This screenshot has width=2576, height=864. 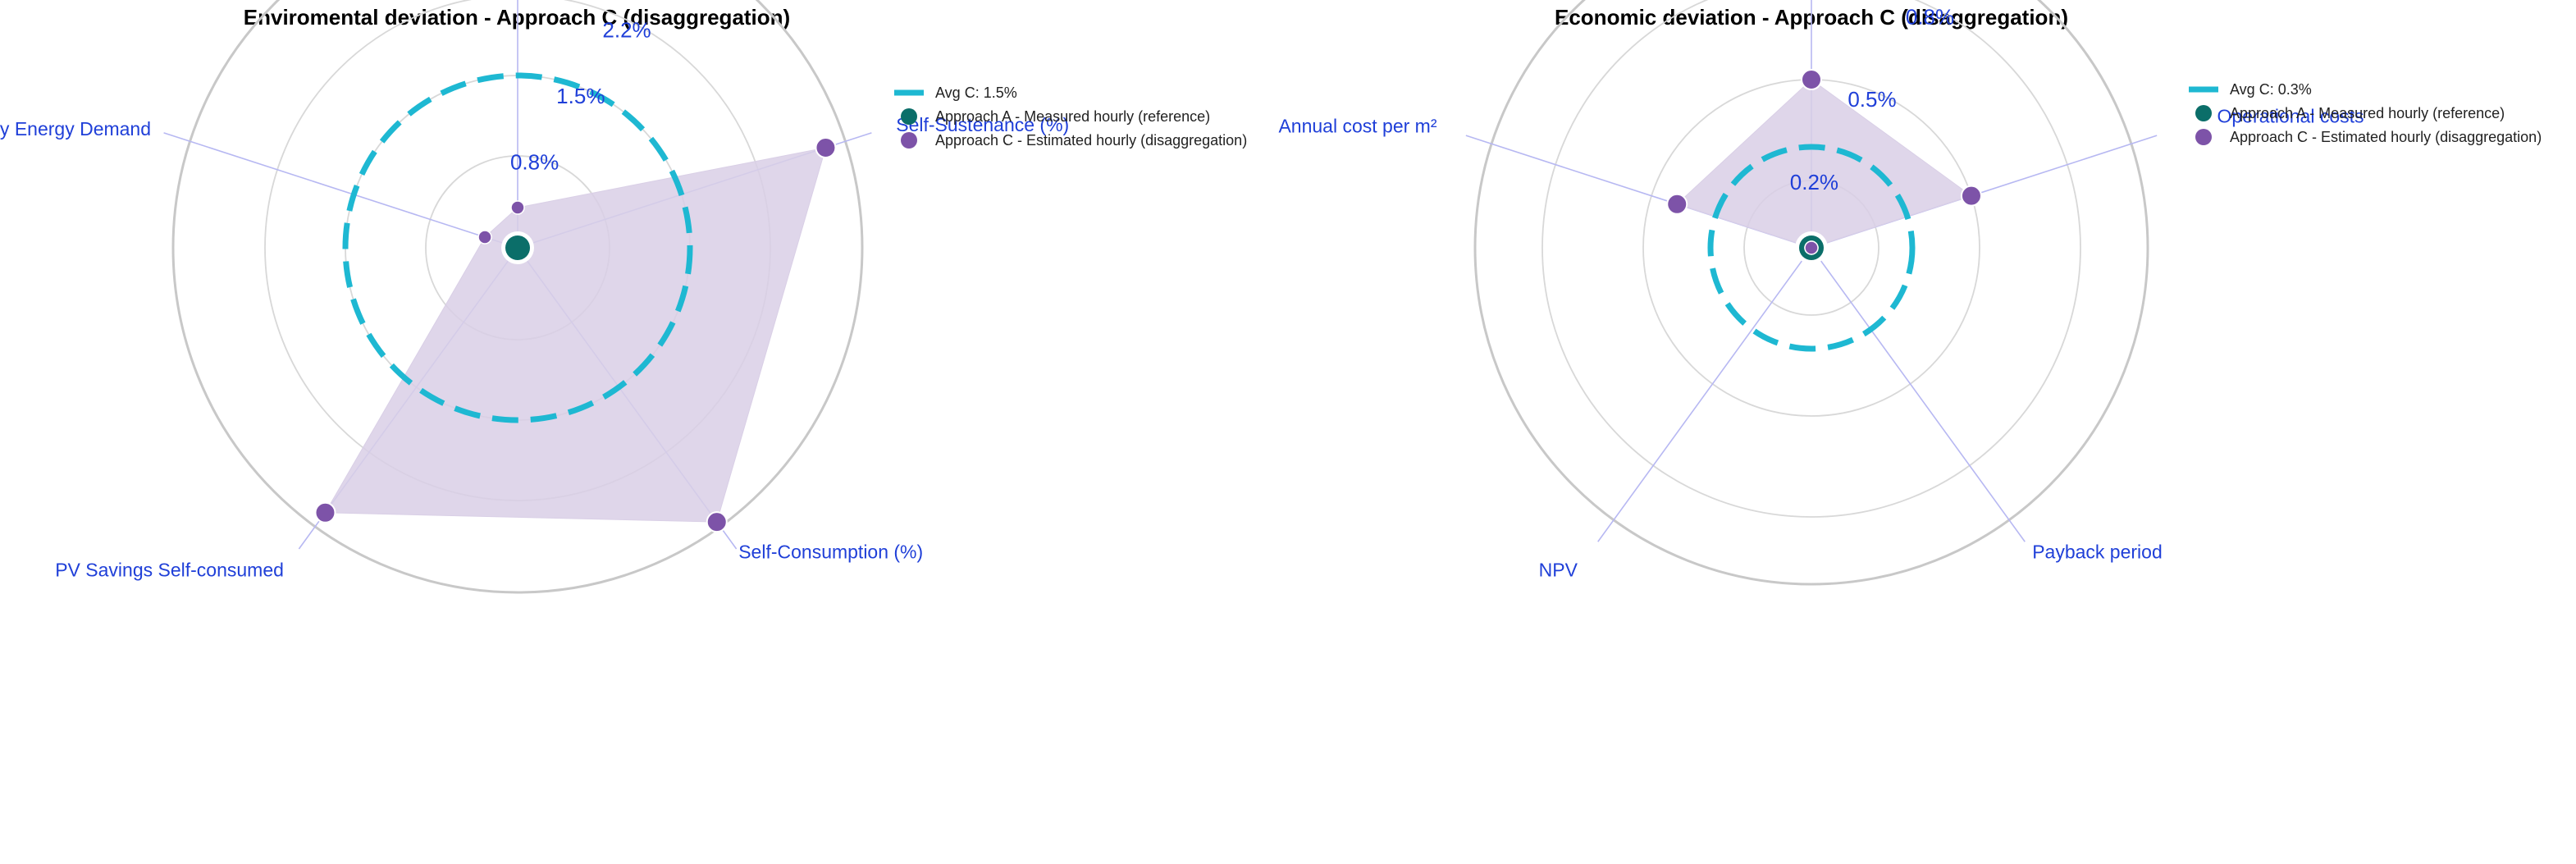 I want to click on axis-label: Annual cost per m², so click(x=1357, y=126).